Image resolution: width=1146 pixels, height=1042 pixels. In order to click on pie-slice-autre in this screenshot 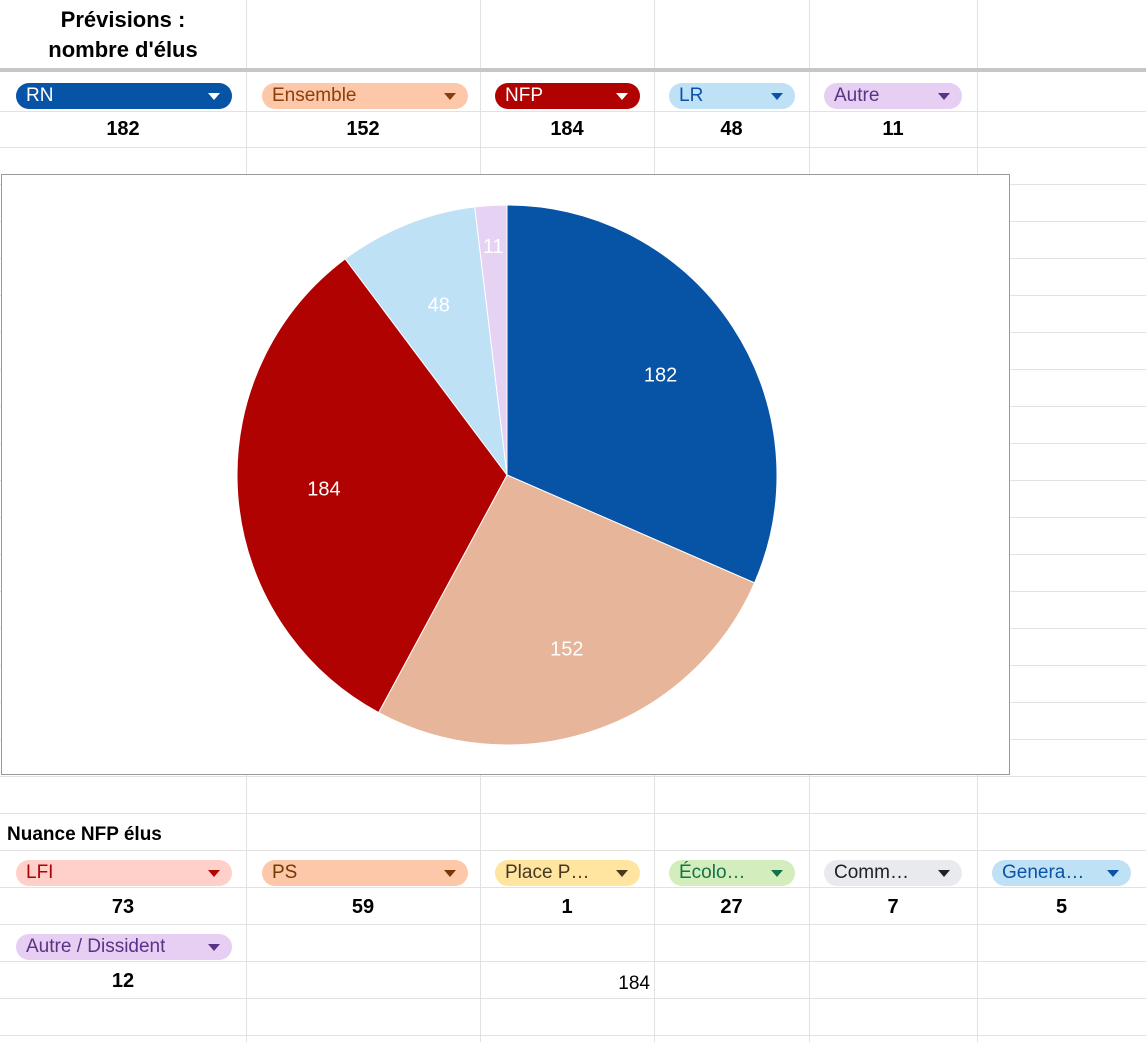, I will do `click(491, 340)`.